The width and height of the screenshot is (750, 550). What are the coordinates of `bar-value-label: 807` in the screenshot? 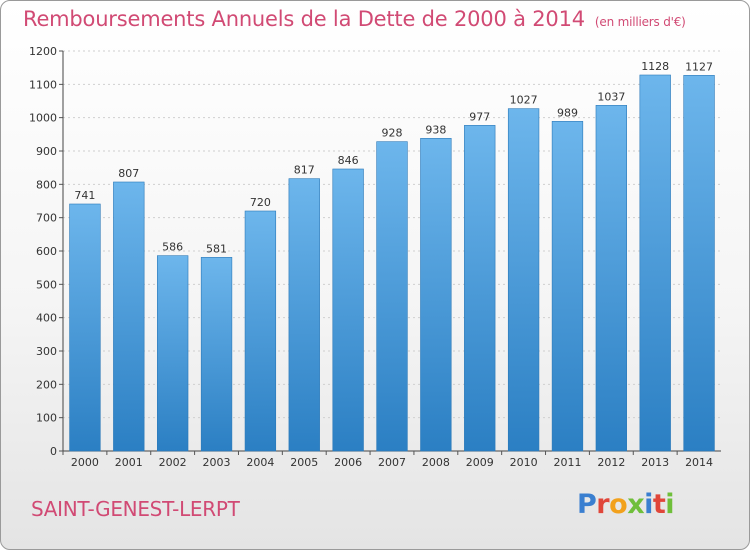 It's located at (128, 173).